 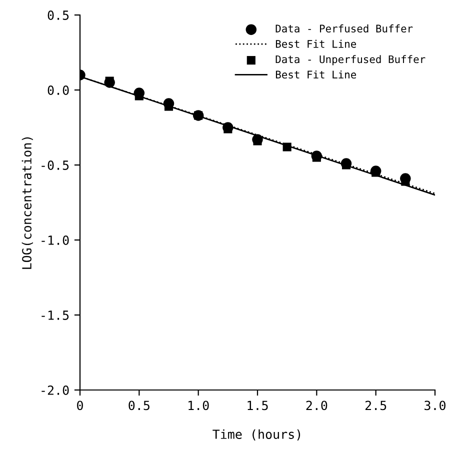 I want to click on x-tick-label: 2.5, so click(x=375, y=405).